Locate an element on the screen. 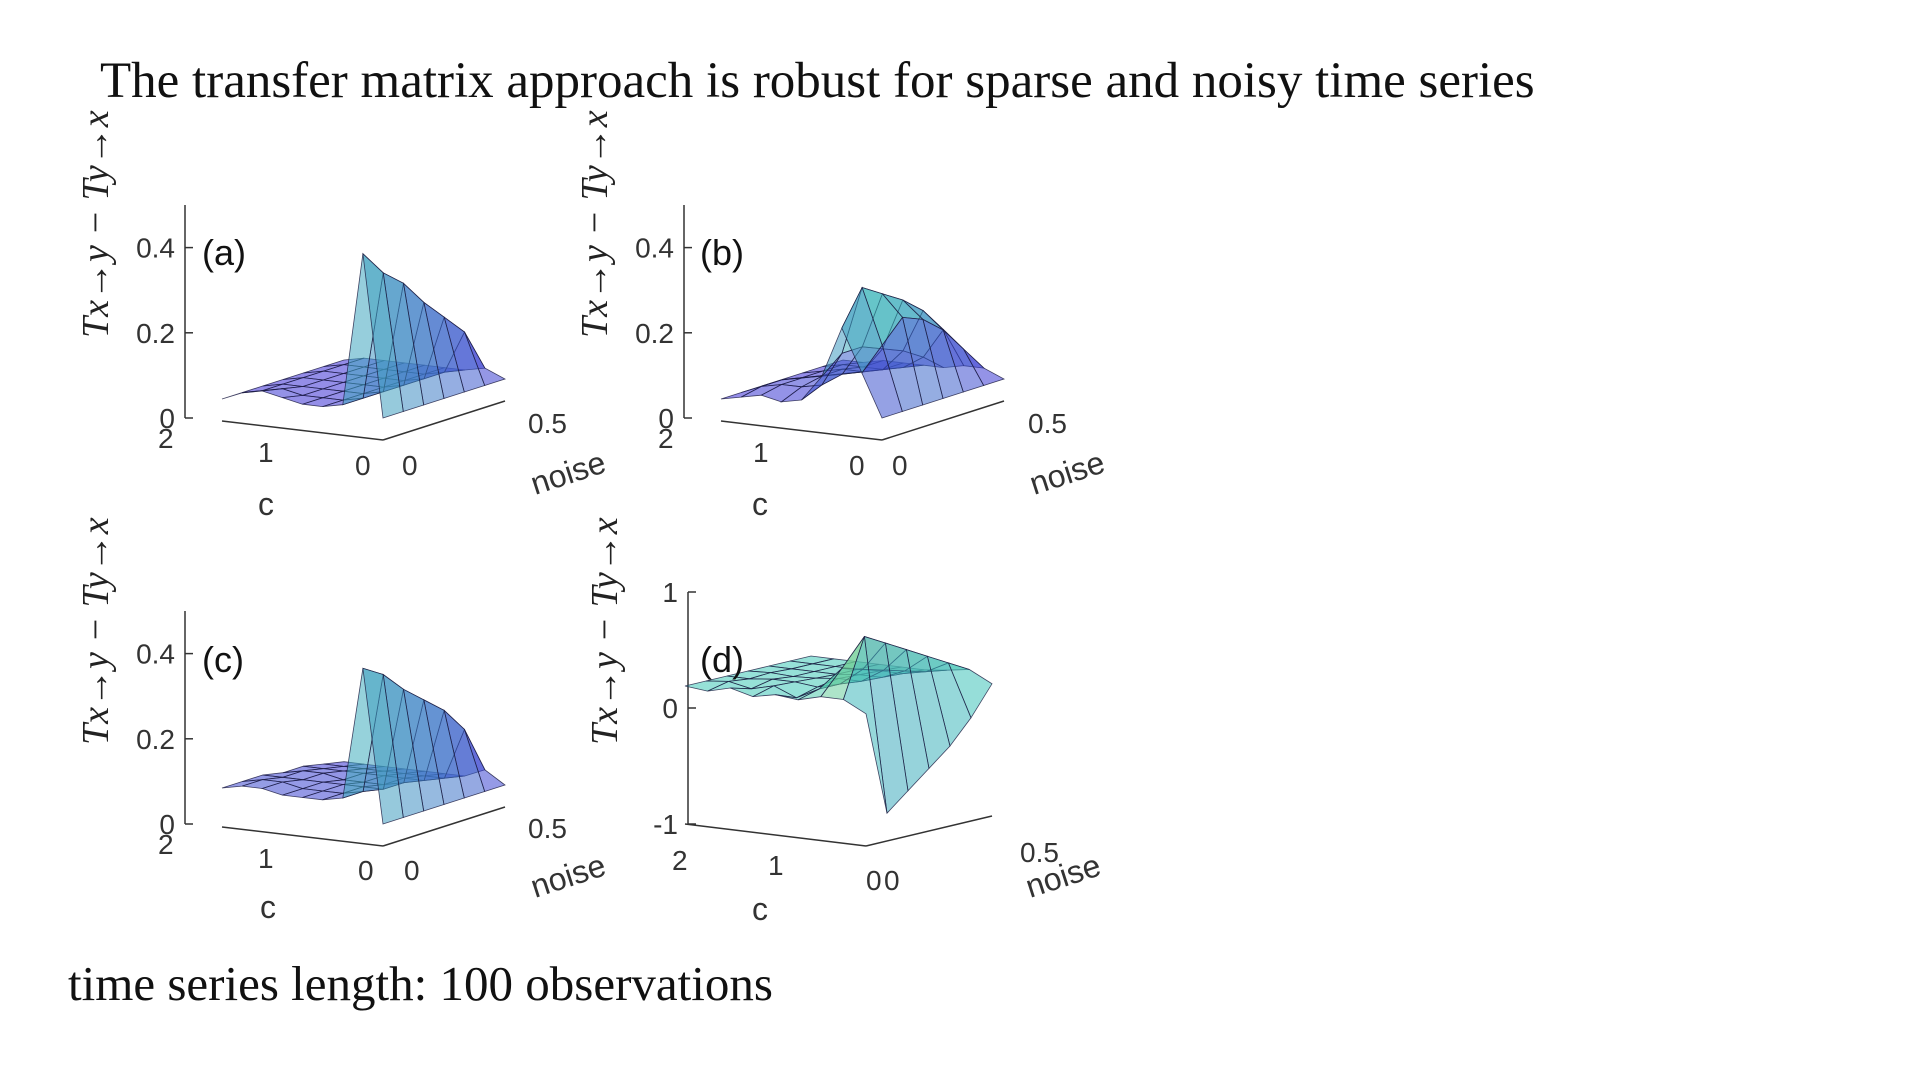  footer-caption: time series length: 100 observations is located at coordinates (420, 983).